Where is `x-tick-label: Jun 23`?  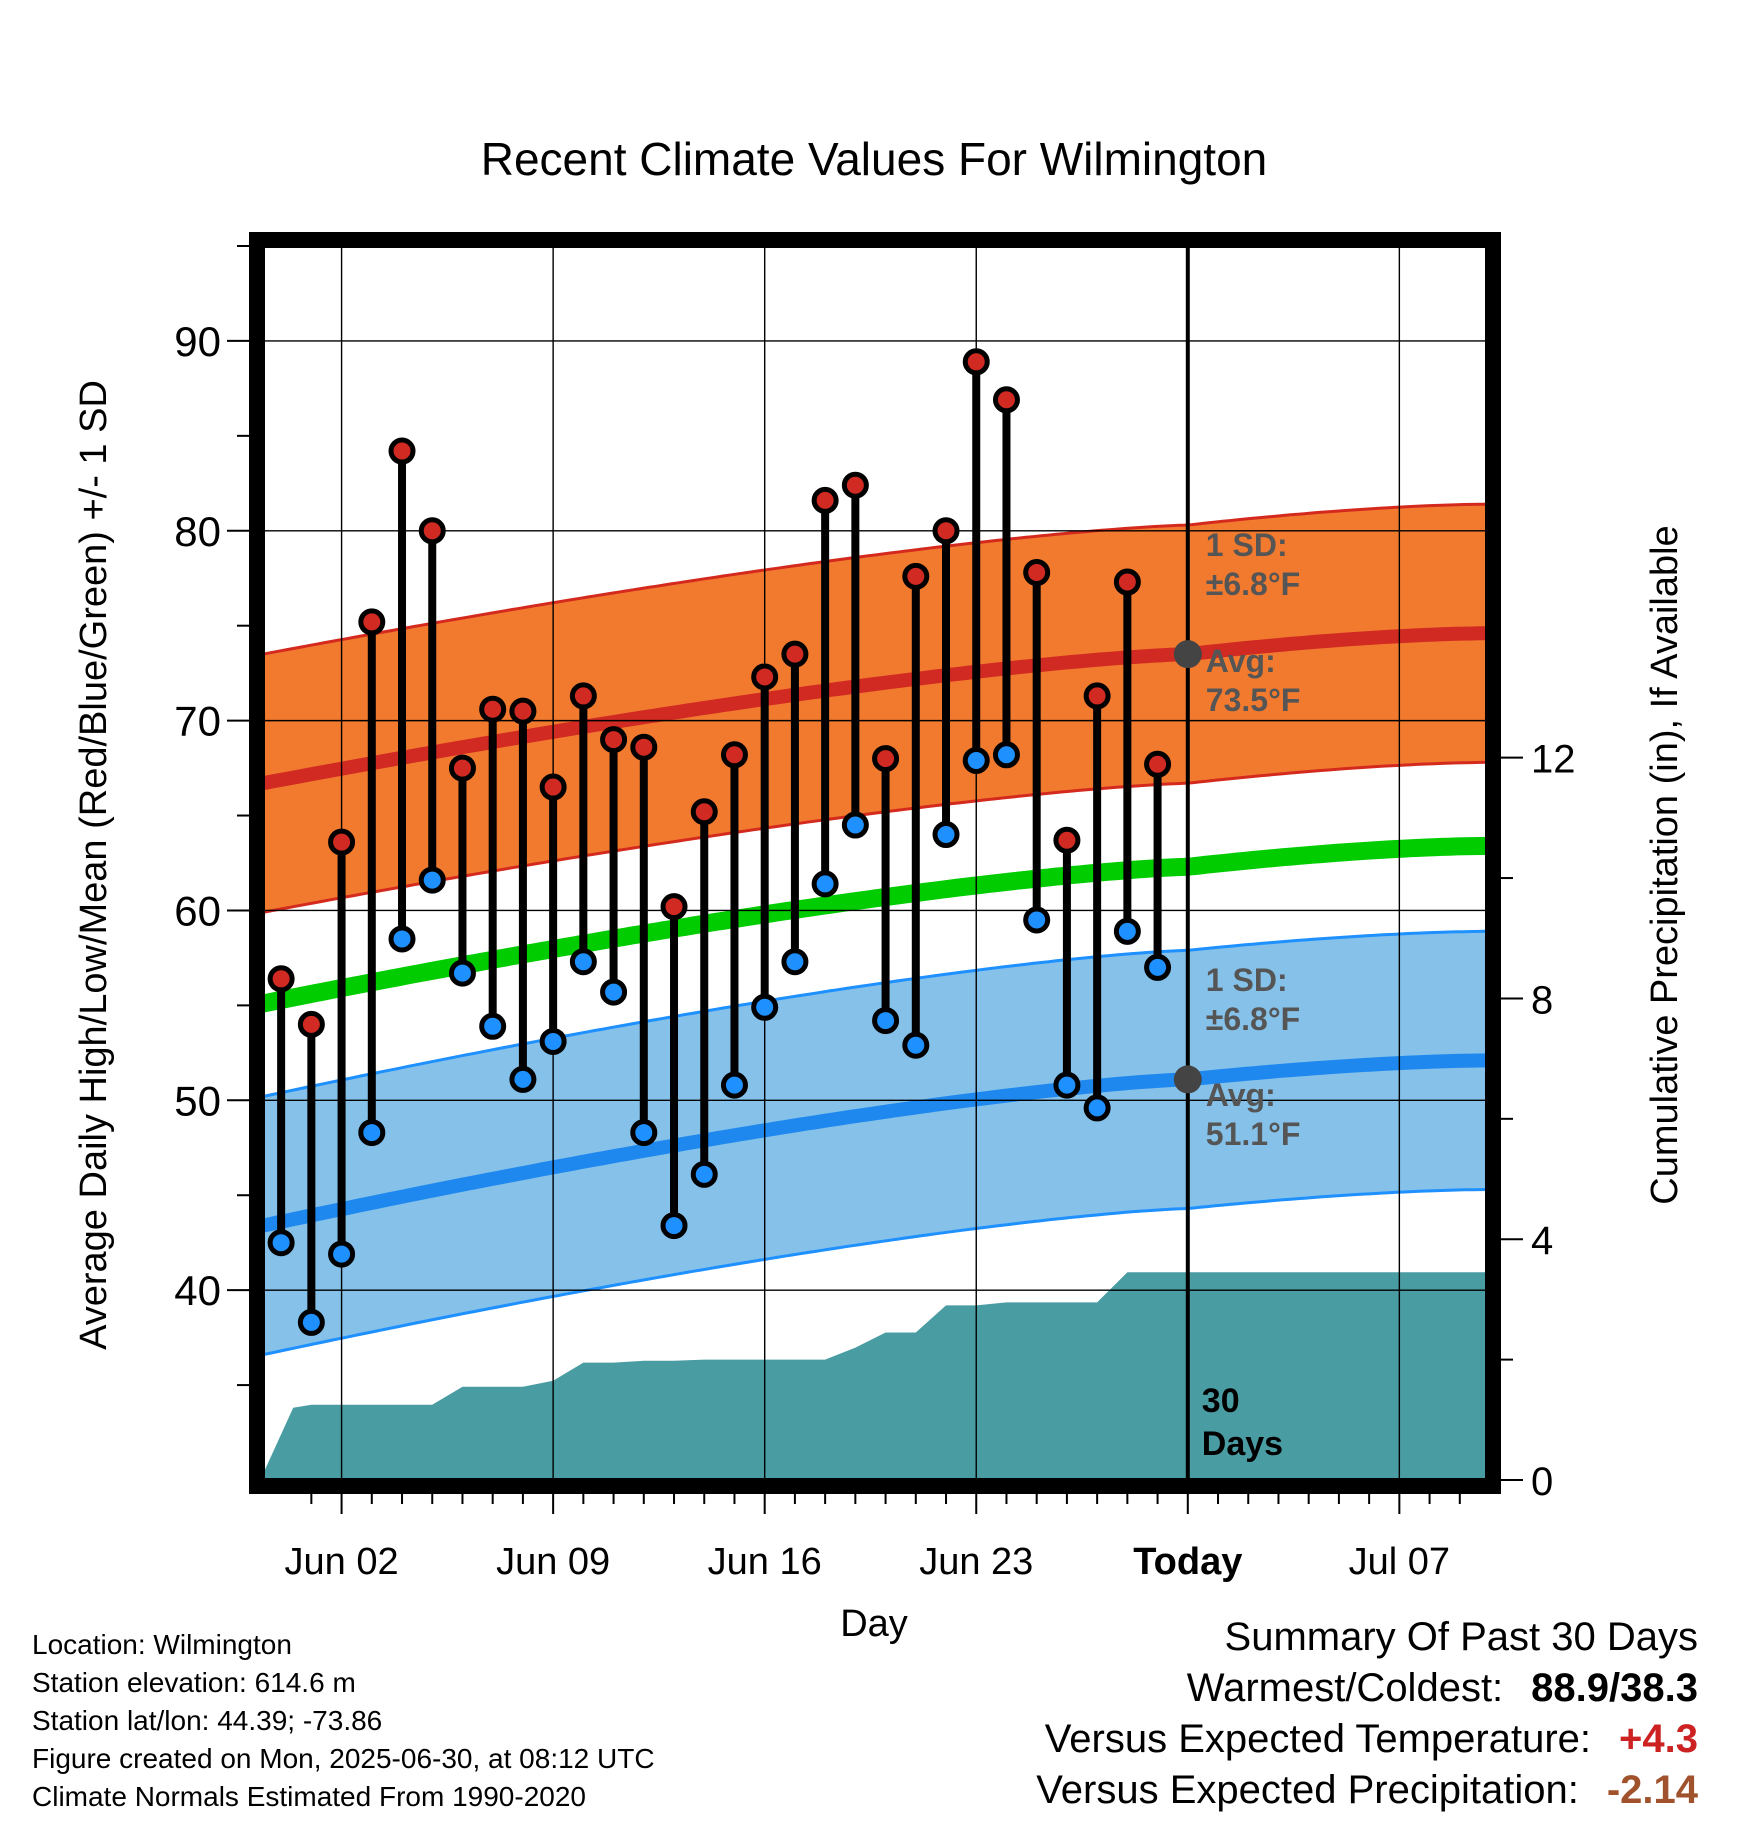 x-tick-label: Jun 23 is located at coordinates (976, 1562).